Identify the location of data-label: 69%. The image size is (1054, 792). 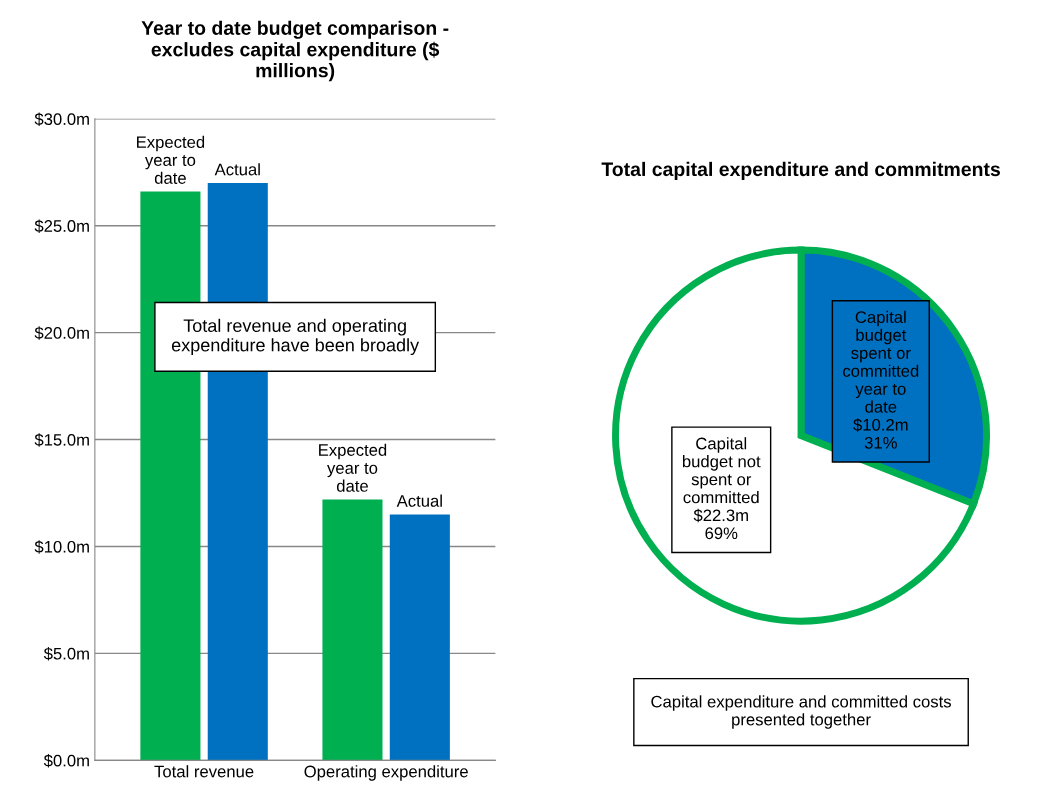
(721, 533).